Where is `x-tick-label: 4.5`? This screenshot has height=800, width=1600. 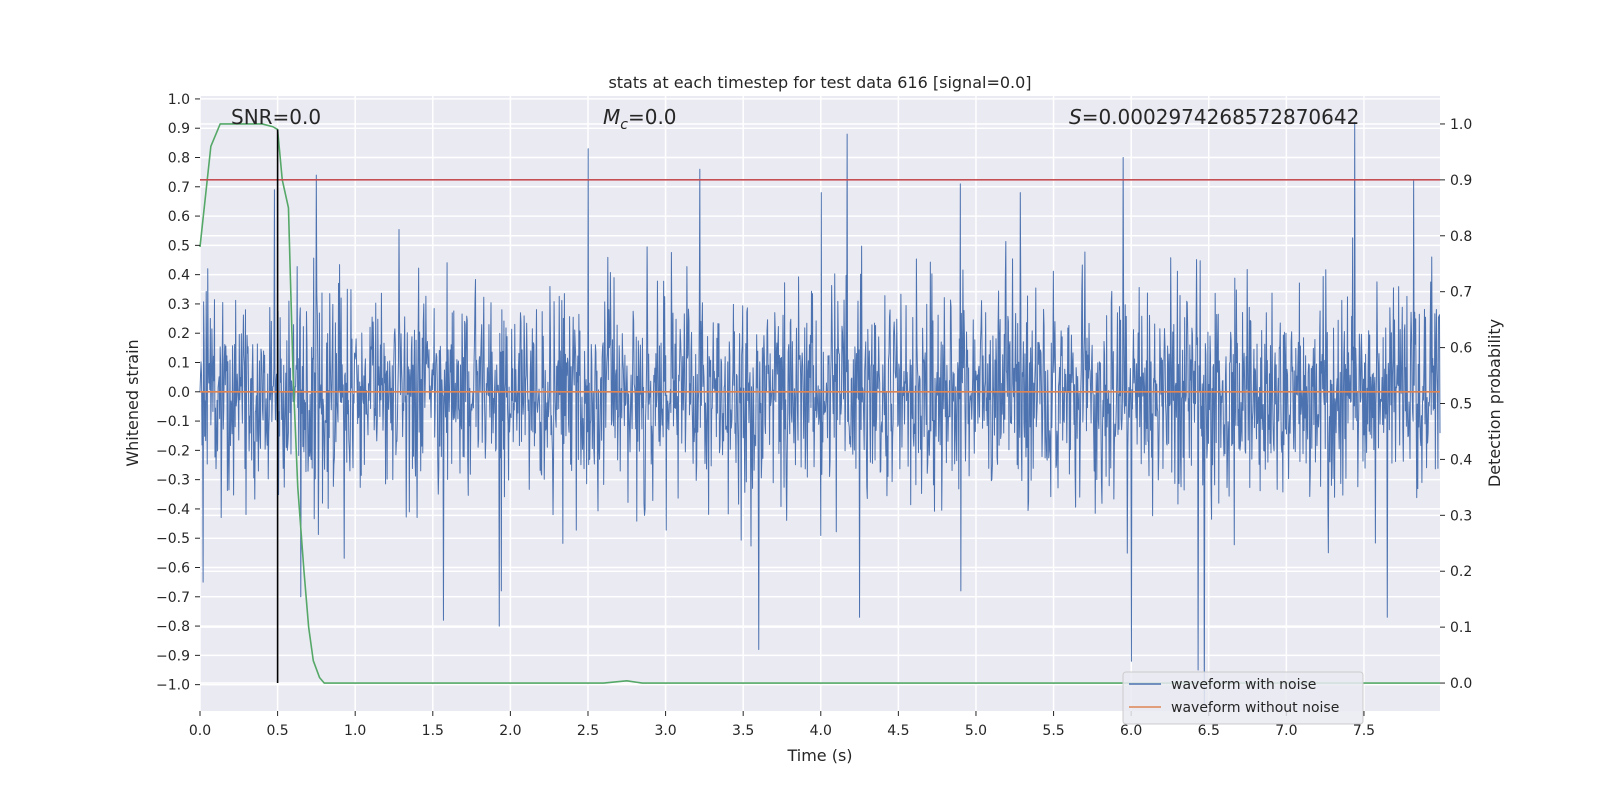 x-tick-label: 4.5 is located at coordinates (898, 731).